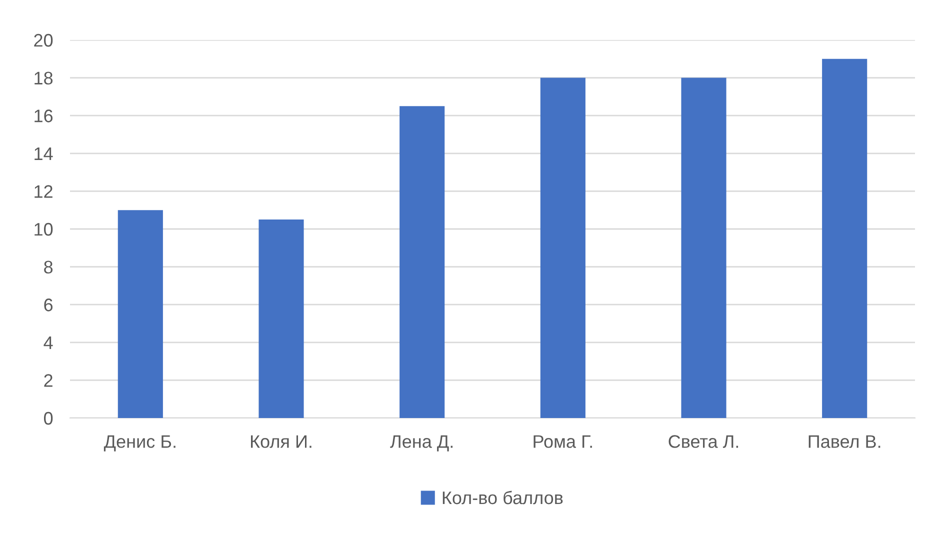  What do you see at coordinates (43, 154) in the screenshot?
I see `y-tick-label: 14` at bounding box center [43, 154].